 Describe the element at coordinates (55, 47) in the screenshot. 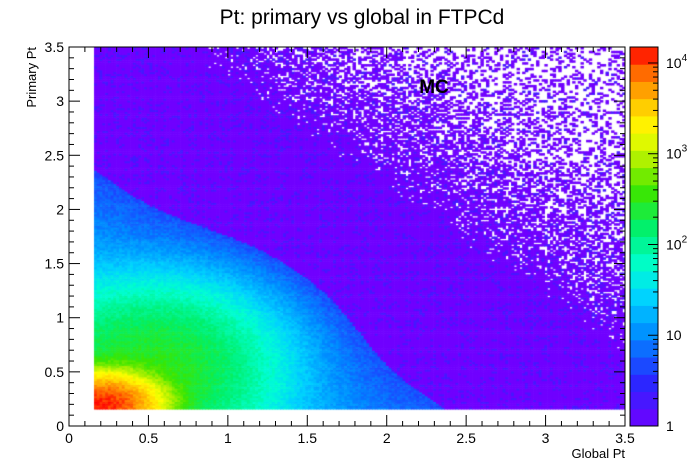

I see `y-tick-label: 3.5` at that location.